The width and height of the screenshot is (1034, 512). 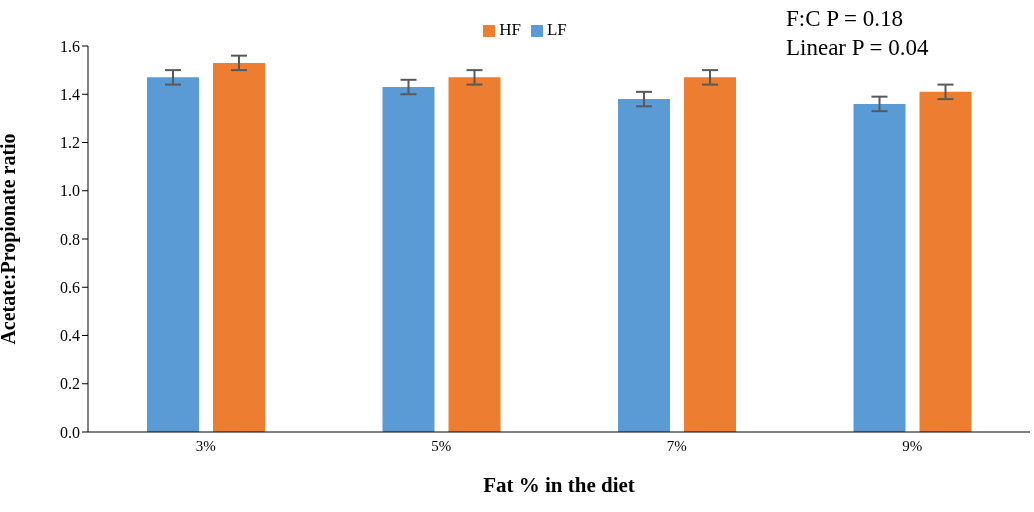 What do you see at coordinates (70, 46) in the screenshot?
I see `y-tick-label: 1.6` at bounding box center [70, 46].